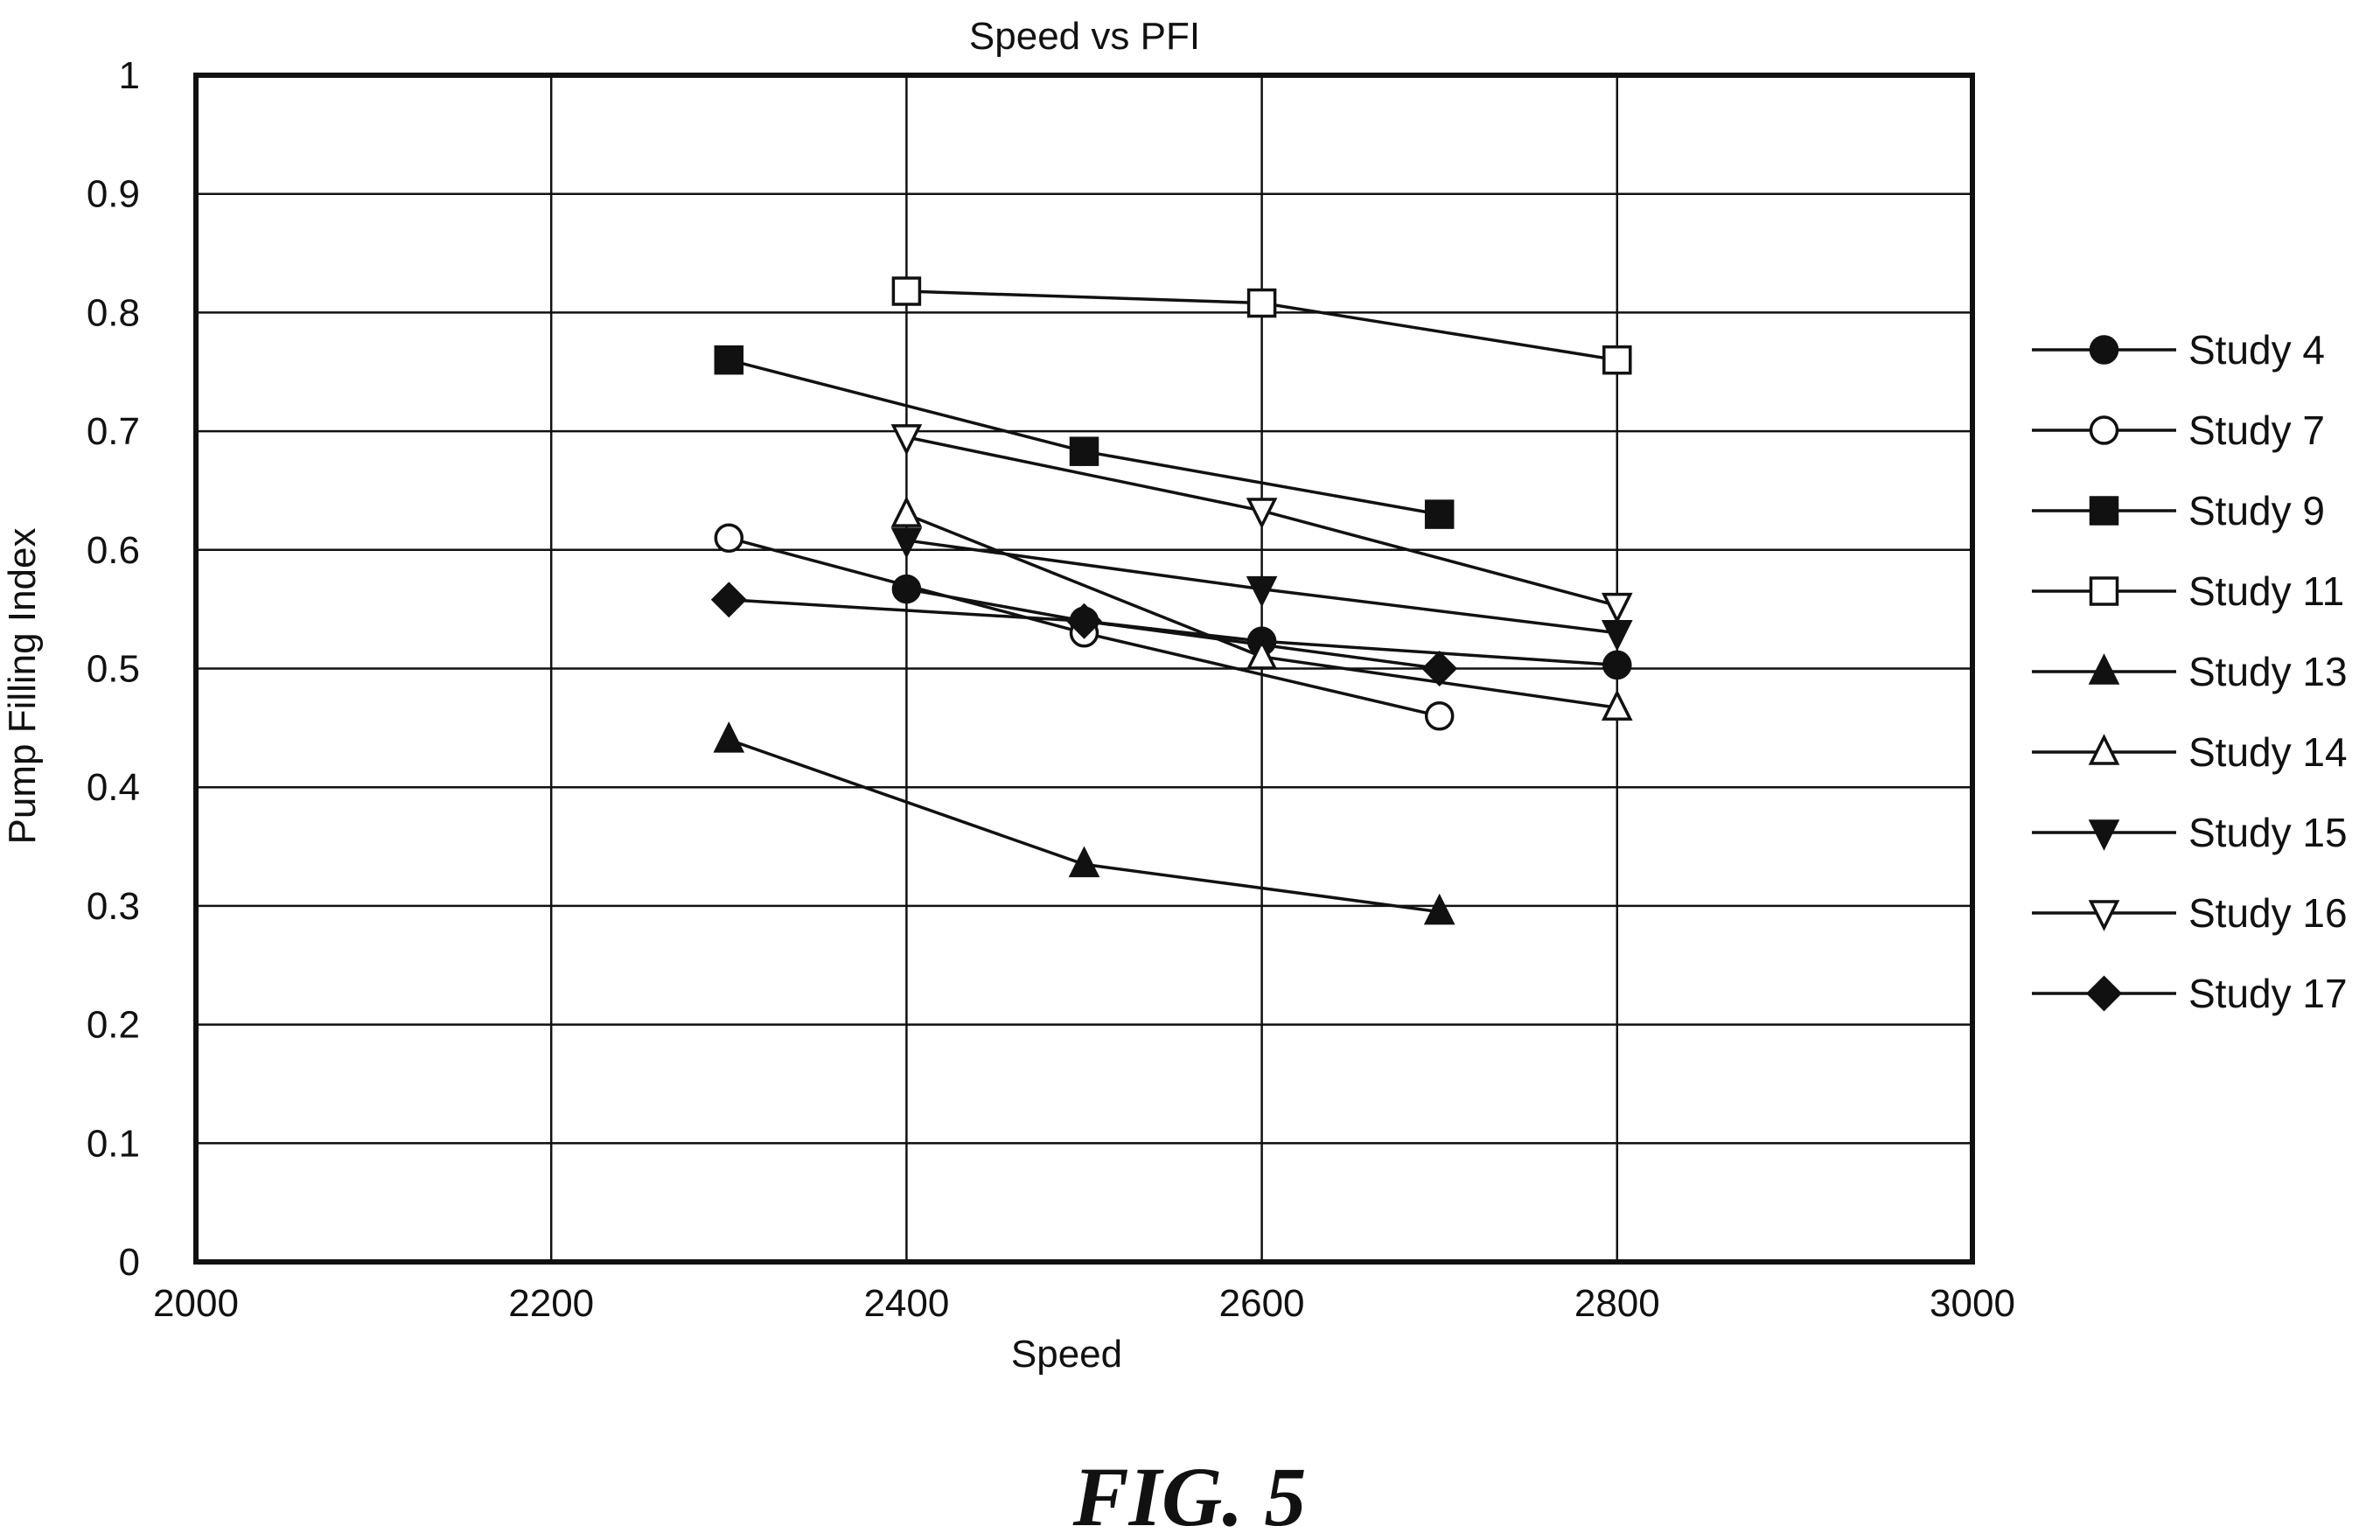  I want to click on chart-title: Speed vs PFI, so click(1084, 36).